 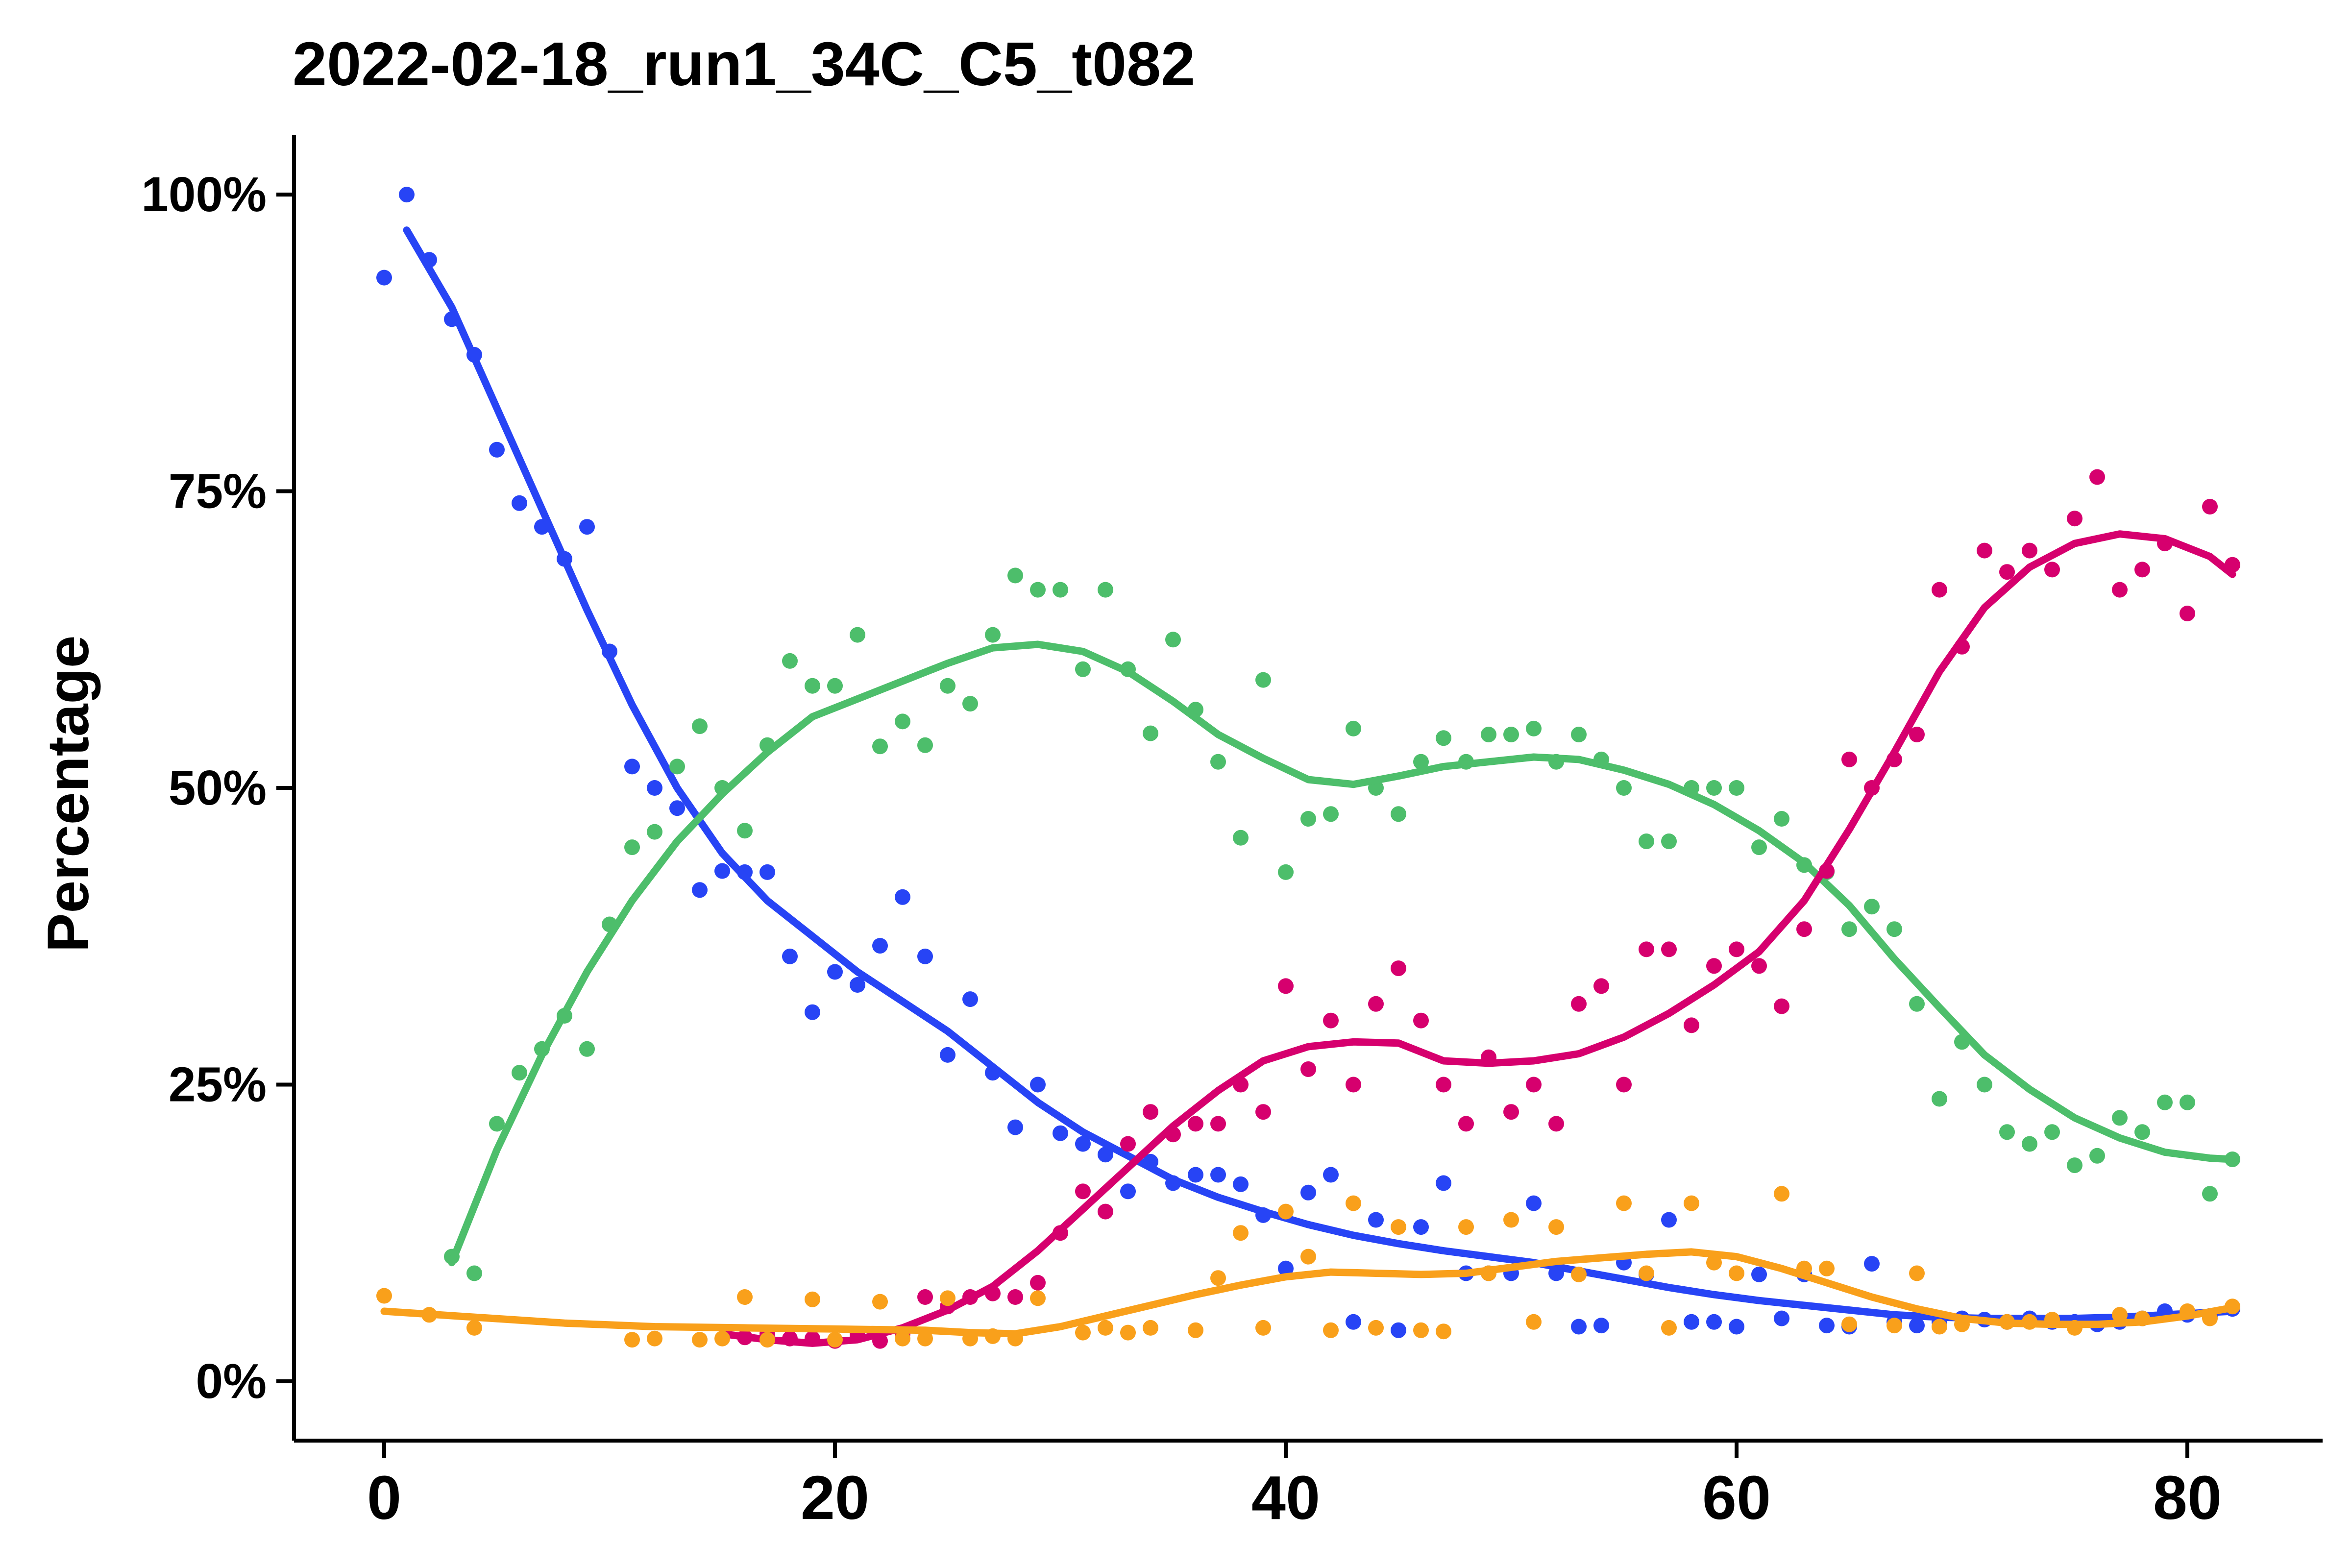 What do you see at coordinates (1285, 1497) in the screenshot?
I see `x-tick-label: 40` at bounding box center [1285, 1497].